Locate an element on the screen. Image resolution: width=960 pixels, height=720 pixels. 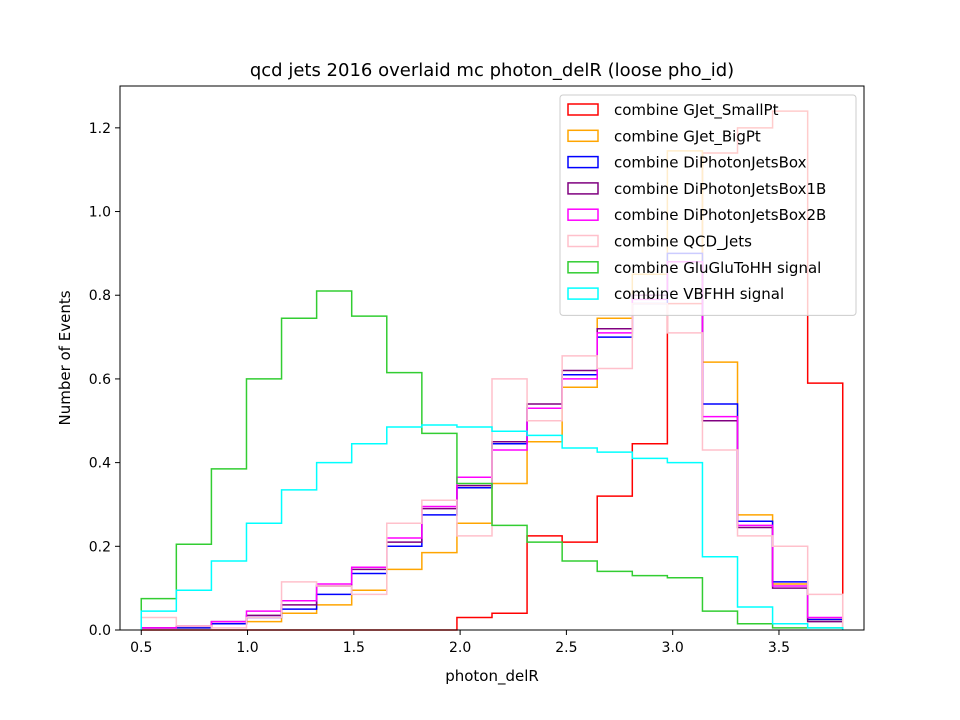
legend-label-3: combine DiPhotonJetsBox1B is located at coordinates (720, 189).